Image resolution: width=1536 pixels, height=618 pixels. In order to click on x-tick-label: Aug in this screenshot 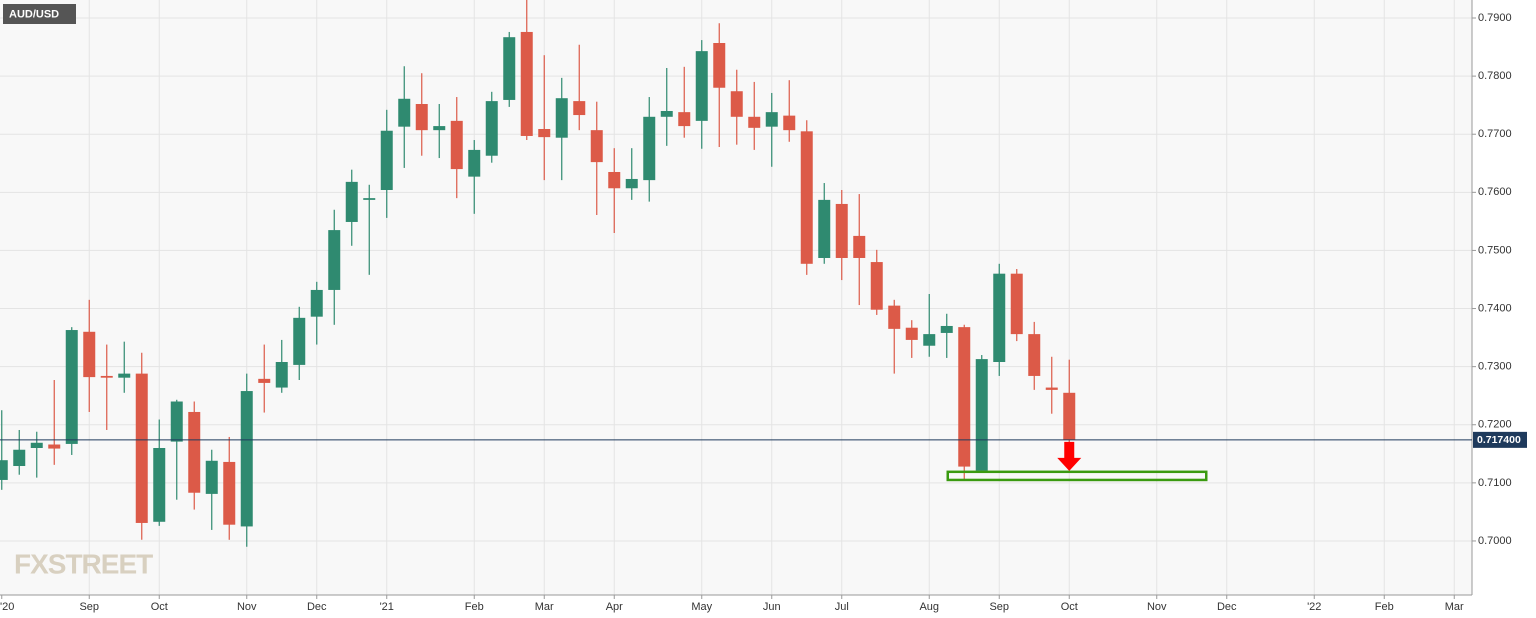, I will do `click(929, 607)`.